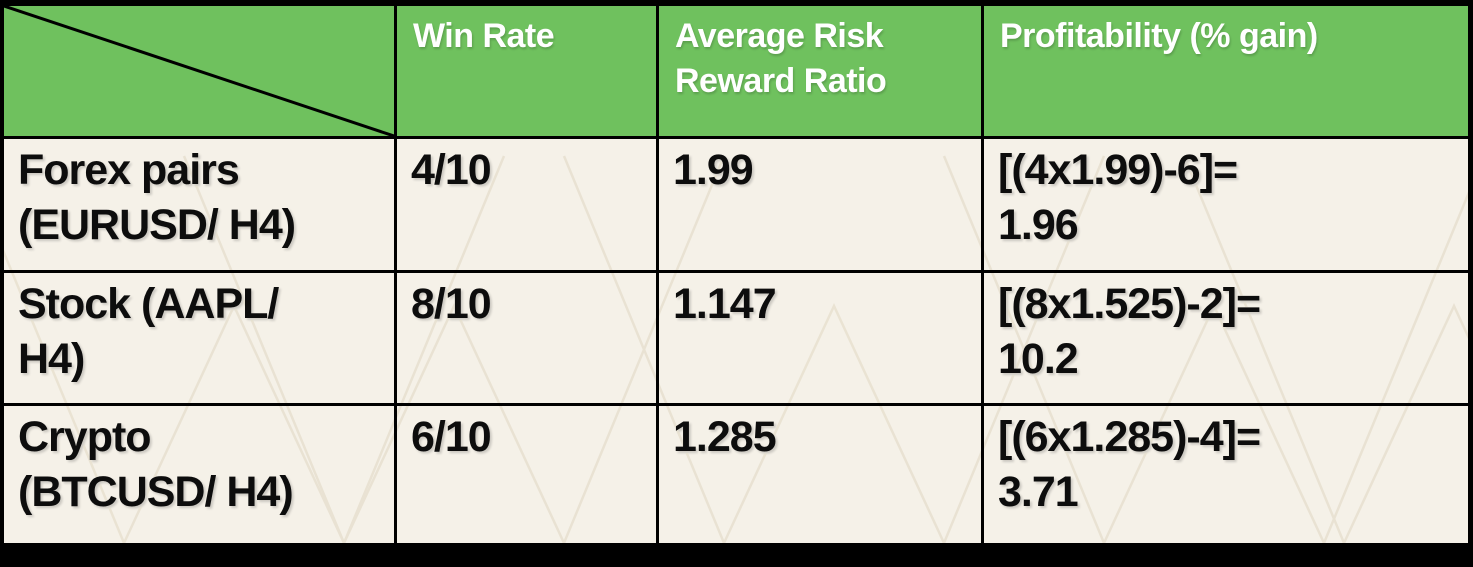 Image resolution: width=1473 pixels, height=567 pixels. I want to click on cell-stock-win-rate: 8/10, so click(526, 338).